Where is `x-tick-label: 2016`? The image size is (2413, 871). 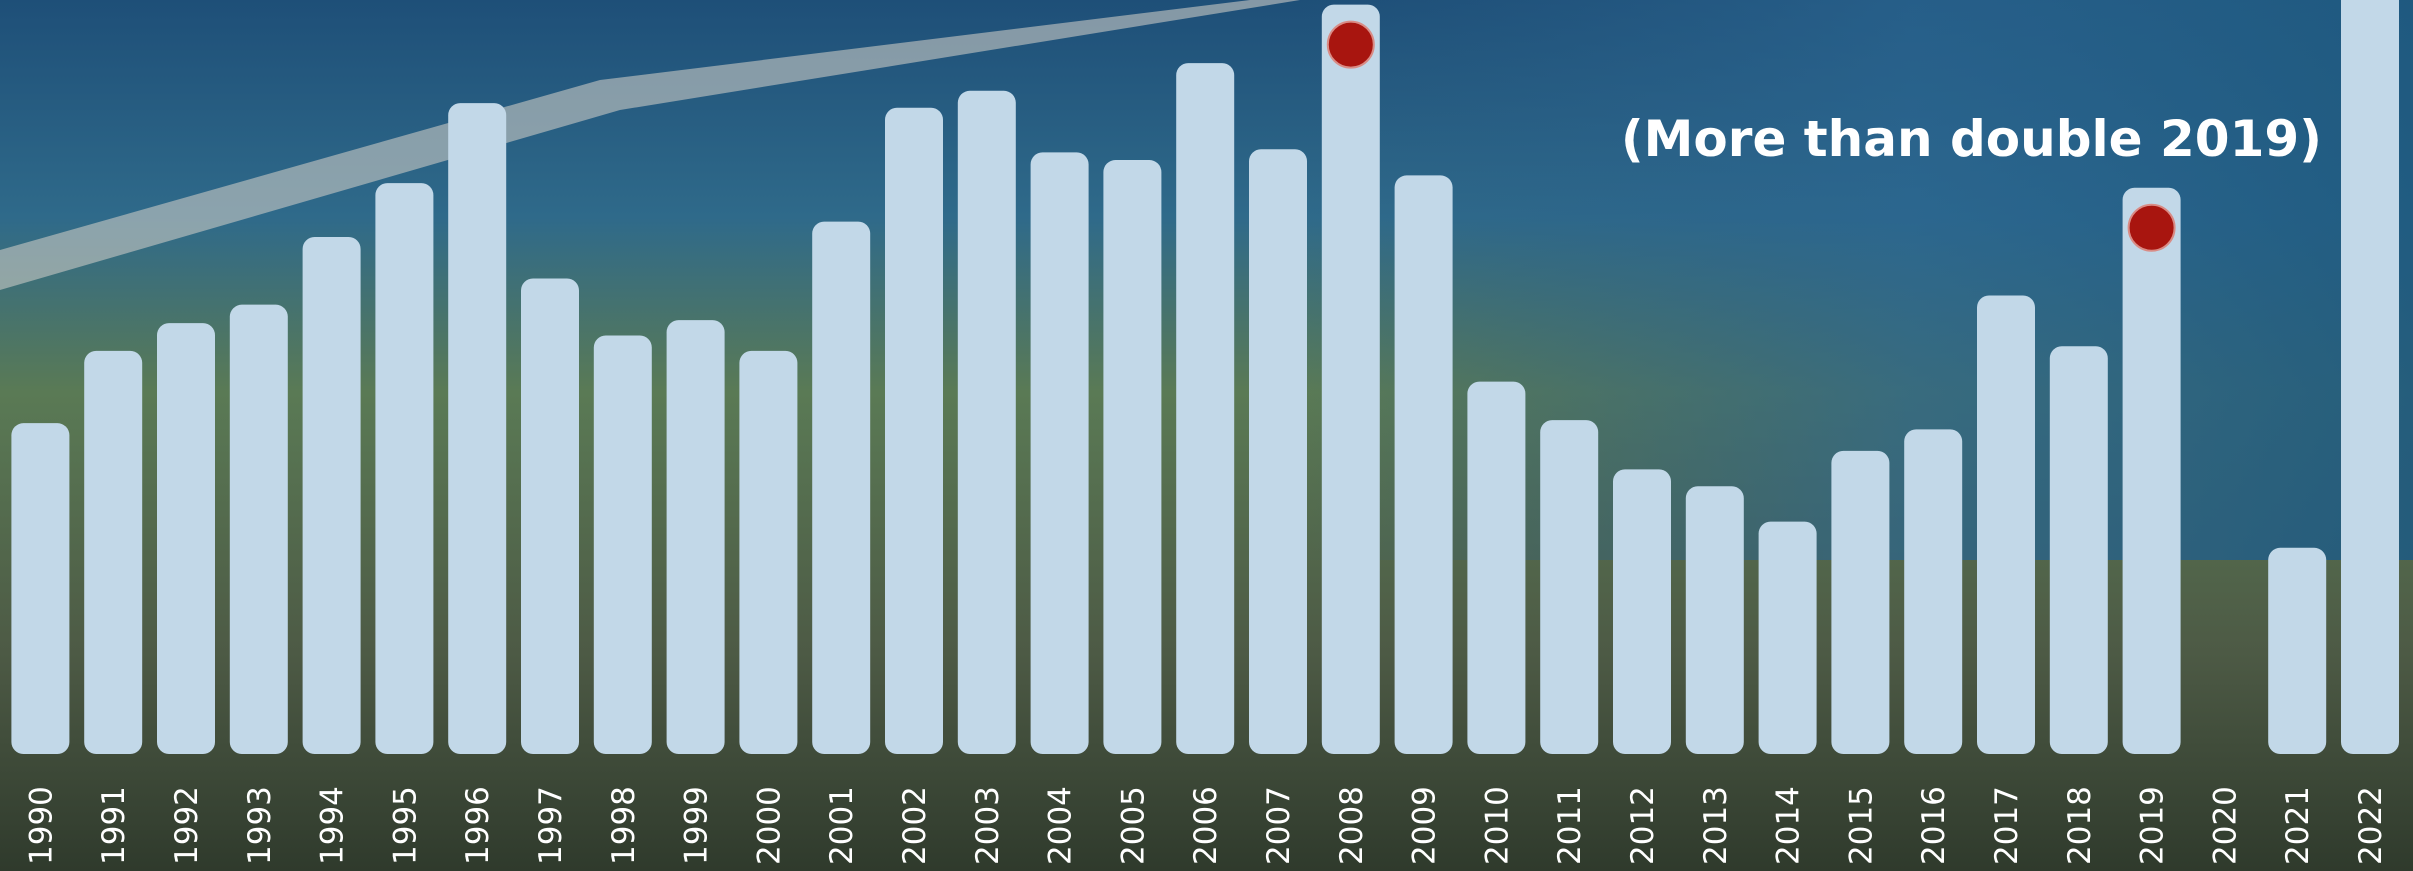 x-tick-label: 2016 is located at coordinates (1934, 825).